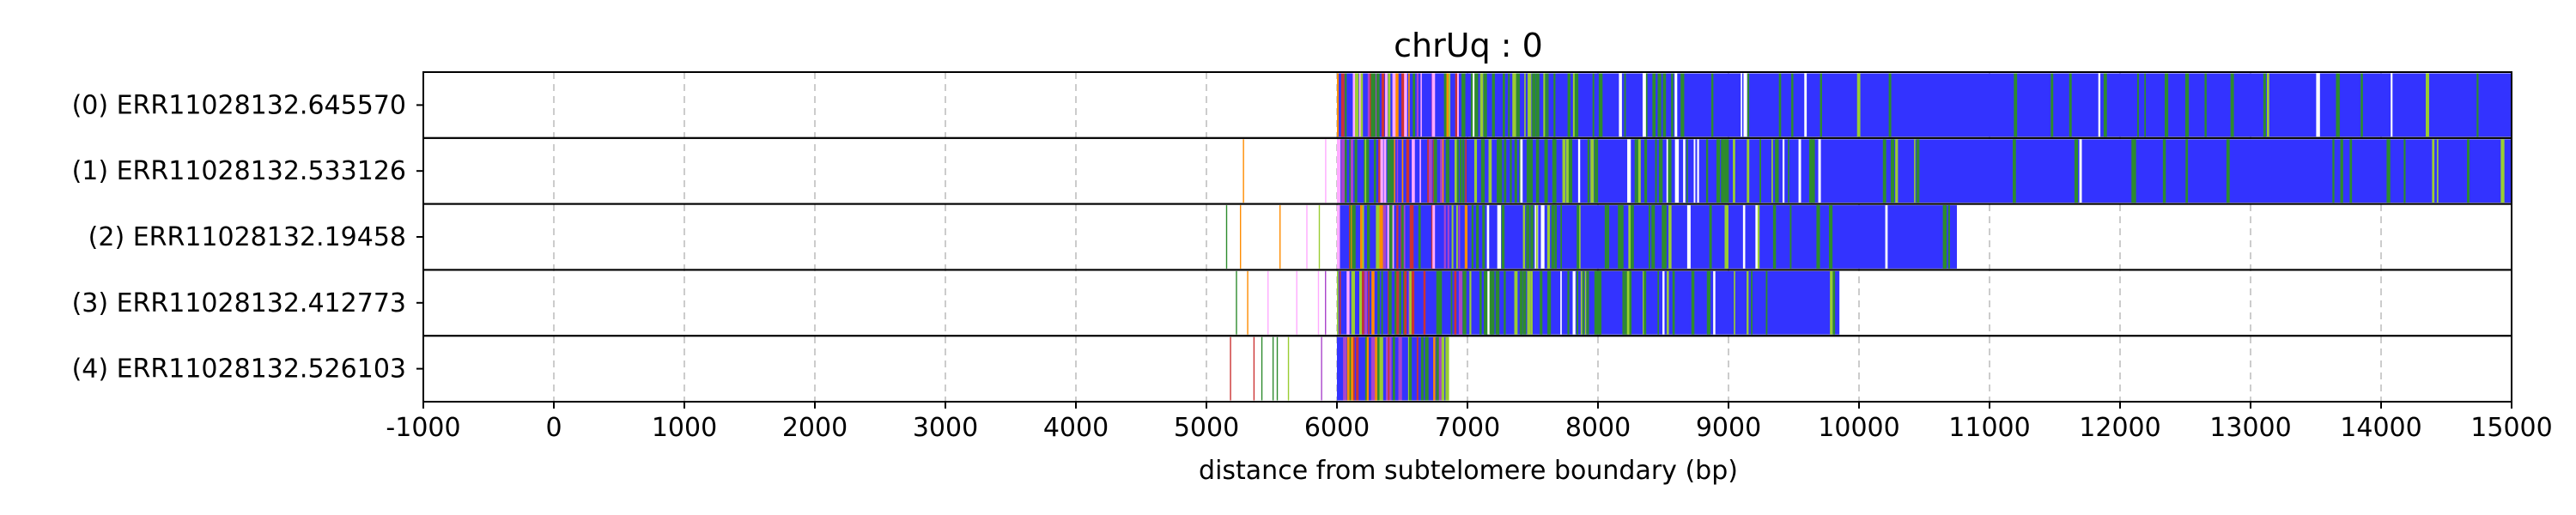 This screenshot has height=515, width=2576. What do you see at coordinates (554, 428) in the screenshot?
I see `x-tick-label: 0` at bounding box center [554, 428].